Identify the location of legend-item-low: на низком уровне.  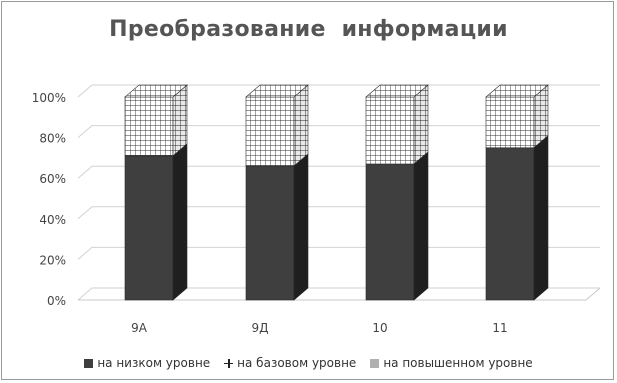
(147, 363).